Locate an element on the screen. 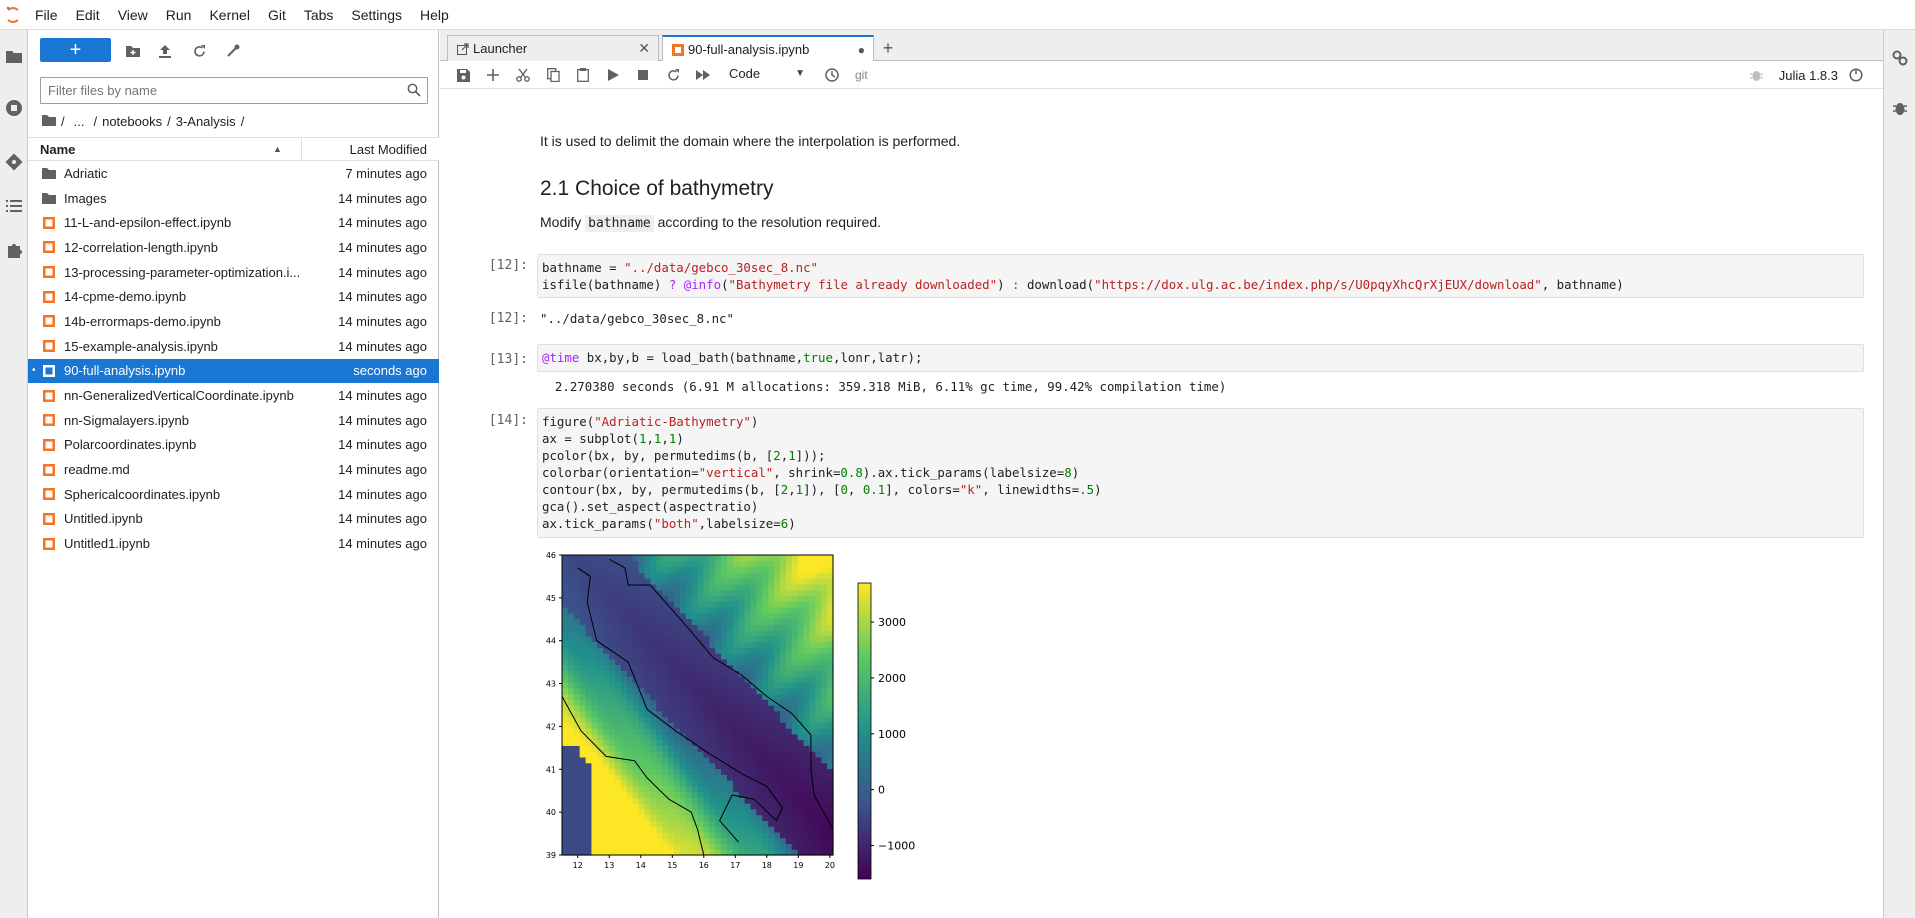 The height and width of the screenshot is (918, 1915). add-tab-icon: + is located at coordinates (888, 47).